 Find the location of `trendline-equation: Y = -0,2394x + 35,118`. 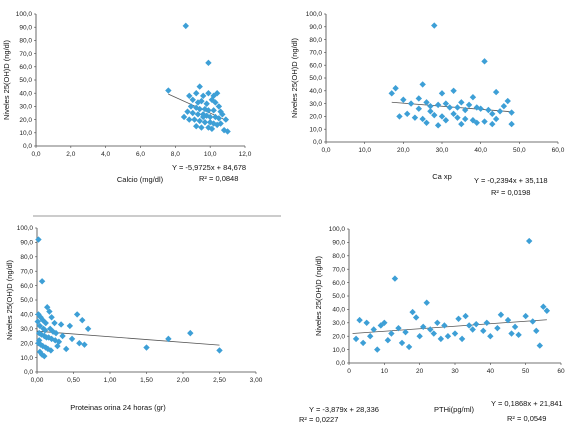

trendline-equation: Y = -0,2394x + 35,118 is located at coordinates (511, 180).